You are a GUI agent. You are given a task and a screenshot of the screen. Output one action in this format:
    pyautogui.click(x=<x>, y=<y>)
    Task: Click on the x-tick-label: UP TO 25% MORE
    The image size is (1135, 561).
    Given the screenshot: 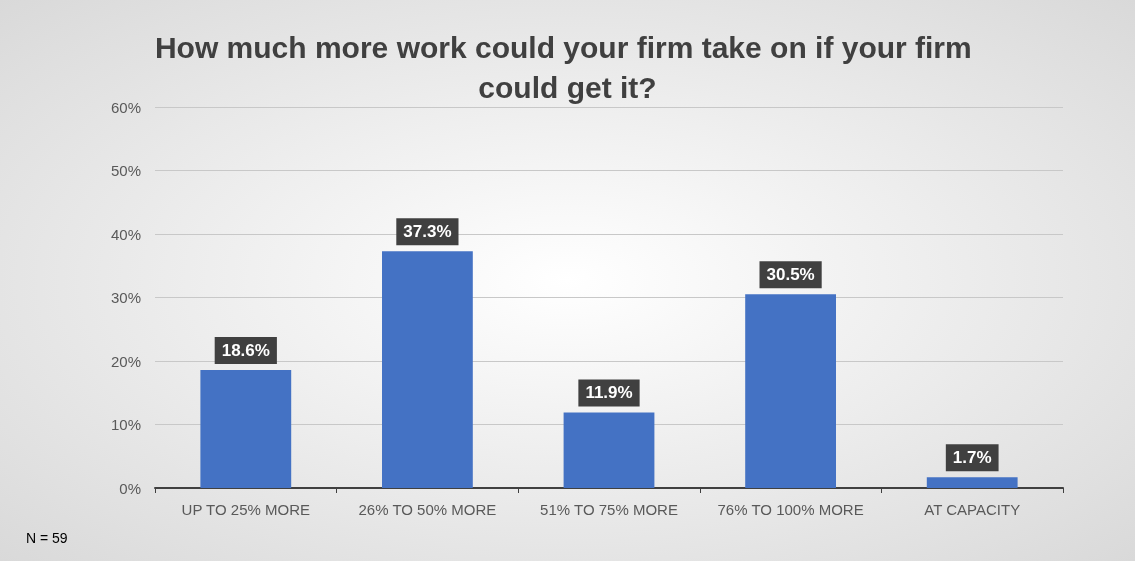 What is the action you would take?
    pyautogui.click(x=245, y=509)
    